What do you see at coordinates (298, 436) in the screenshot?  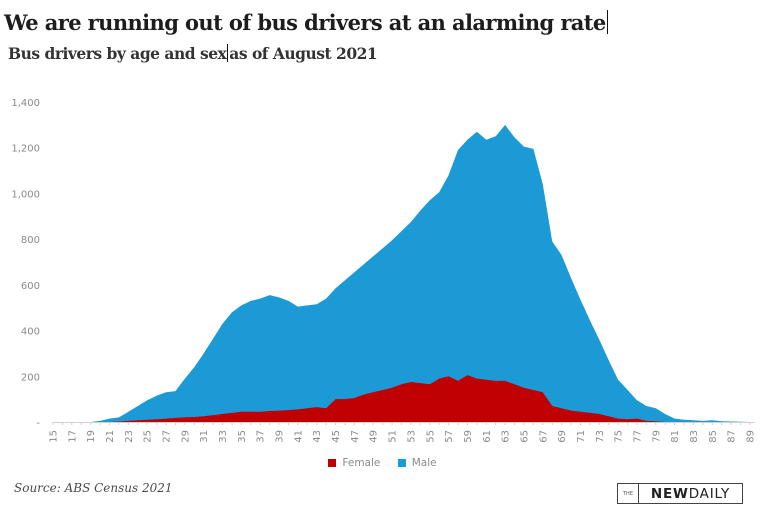 I see `x-tick-label: 41` at bounding box center [298, 436].